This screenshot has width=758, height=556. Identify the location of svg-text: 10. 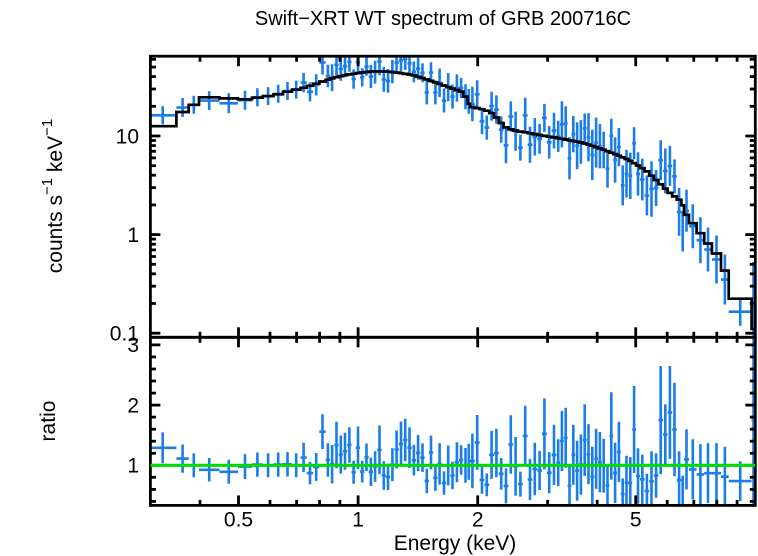
(127, 136).